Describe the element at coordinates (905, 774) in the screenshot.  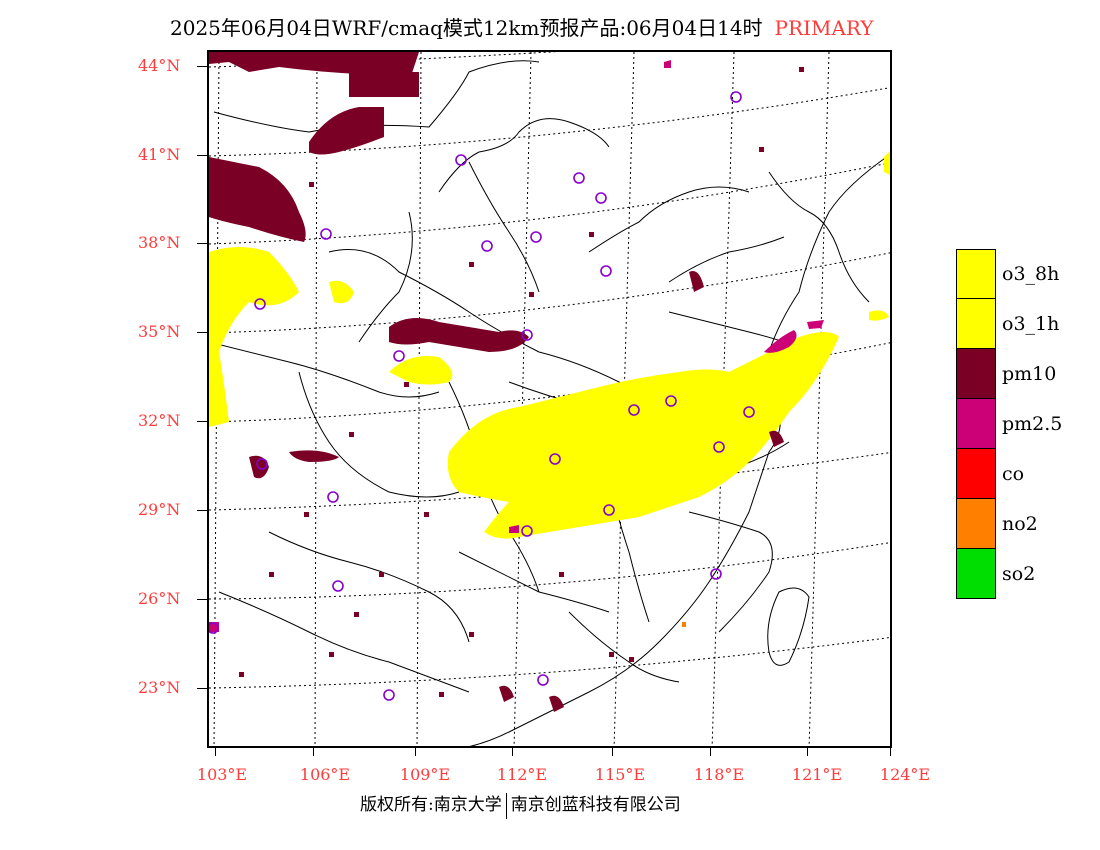
I see `lon-label-124: 124°E` at that location.